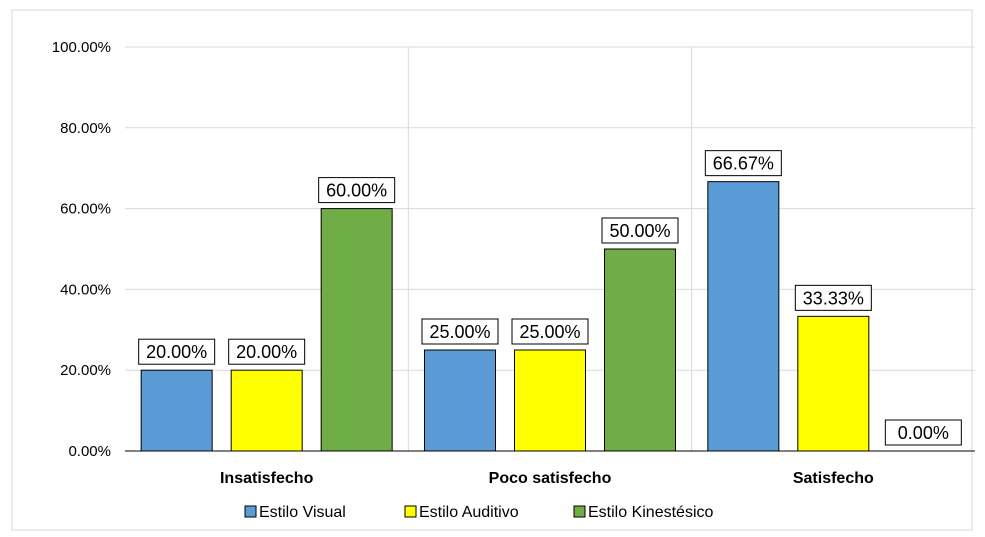  What do you see at coordinates (267, 478) in the screenshot?
I see `category-label: Insatisfecho` at bounding box center [267, 478].